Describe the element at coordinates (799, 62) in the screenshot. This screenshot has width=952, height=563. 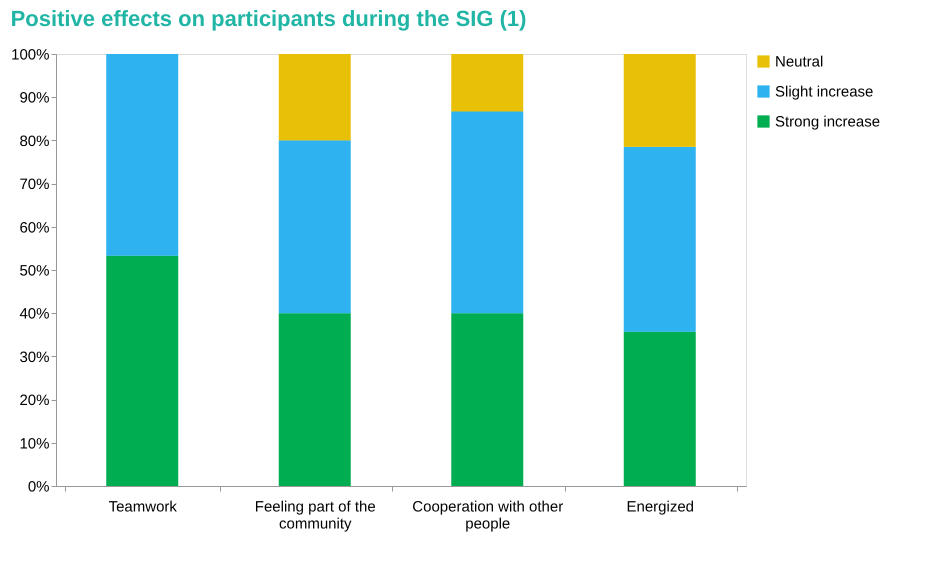
I see `legend-label: Neutral` at that location.